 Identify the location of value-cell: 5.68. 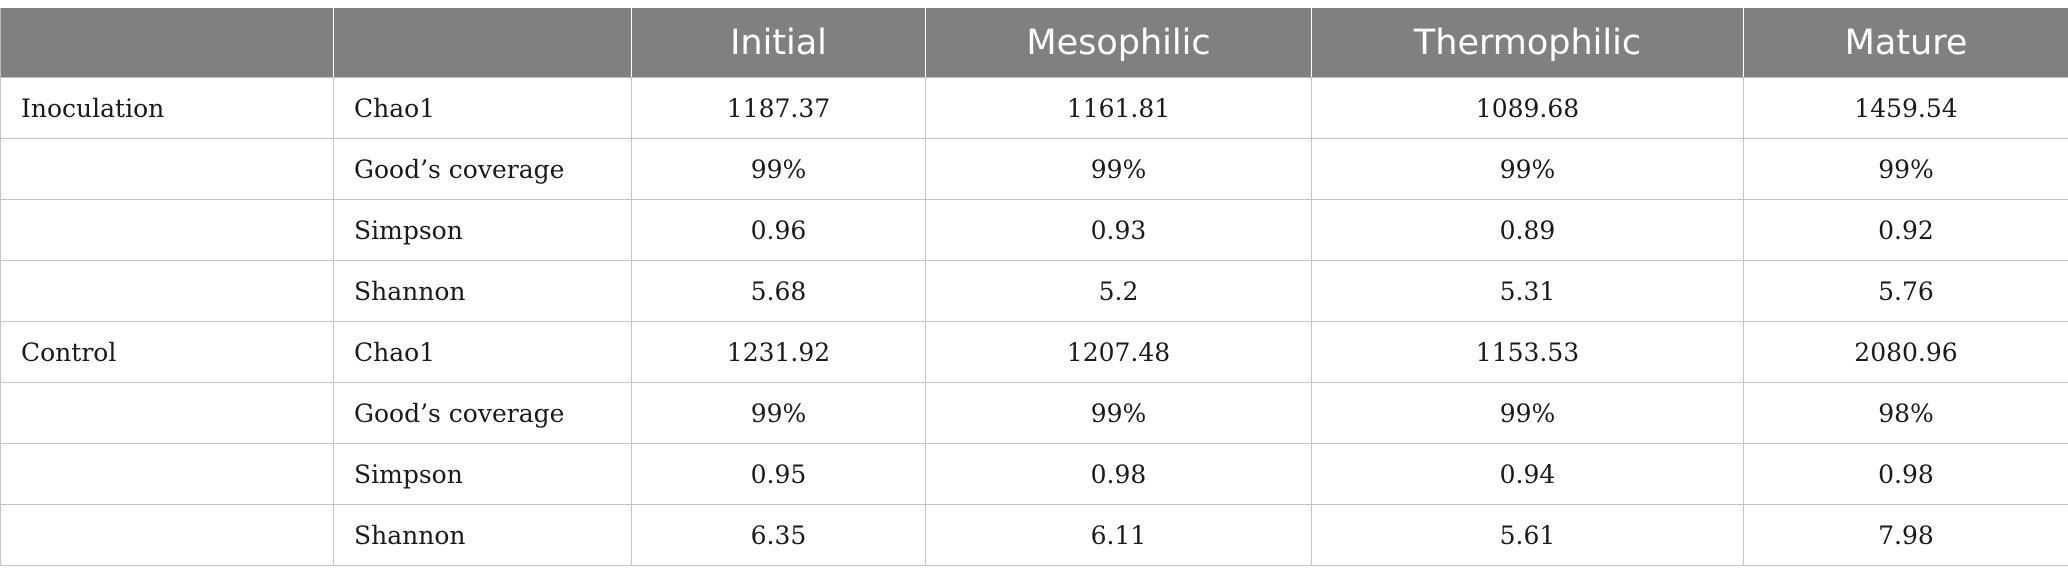
(778, 291).